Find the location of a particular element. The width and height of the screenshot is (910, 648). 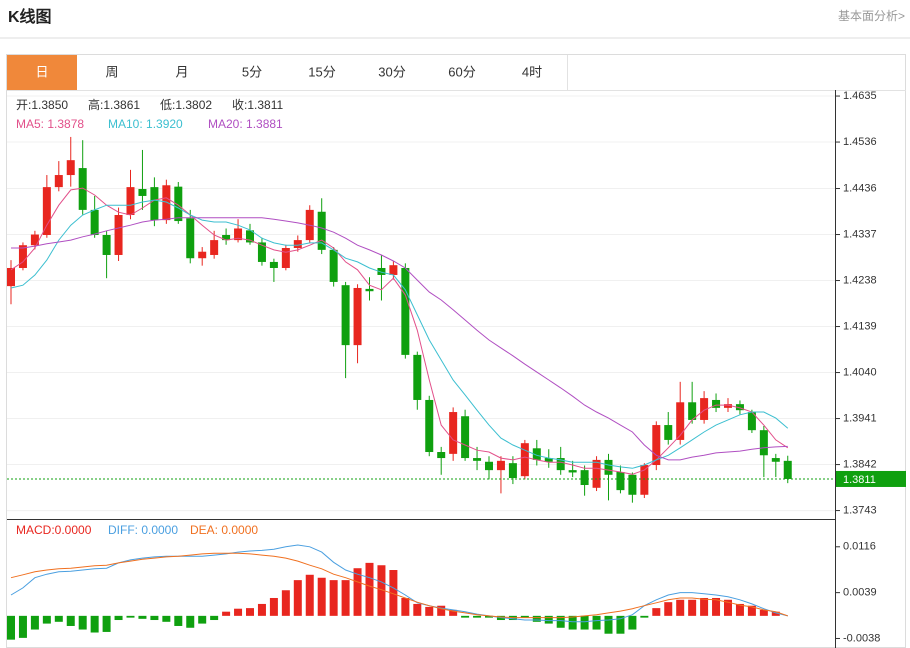

tab-label: 周 is located at coordinates (111, 71).